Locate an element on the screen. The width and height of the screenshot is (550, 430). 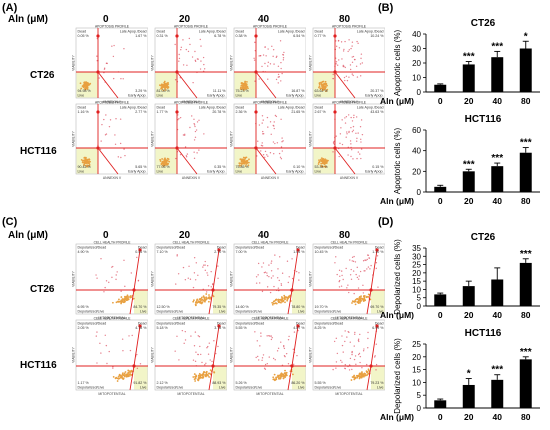
x-tick-label: 20 is located at coordinates (469, 315).